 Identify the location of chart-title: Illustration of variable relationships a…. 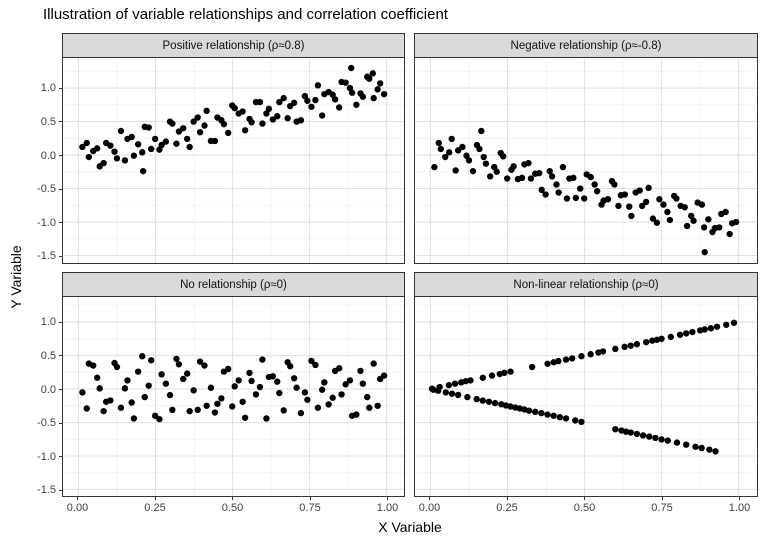
(245, 14).